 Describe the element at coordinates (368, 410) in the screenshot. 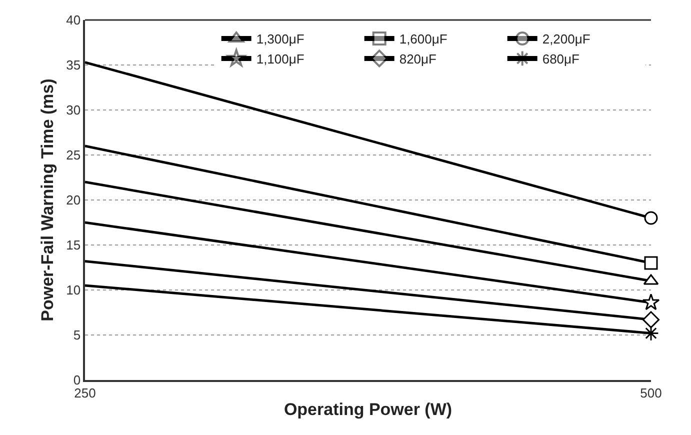

I see `x-axis-title: Operating Power (W)` at that location.